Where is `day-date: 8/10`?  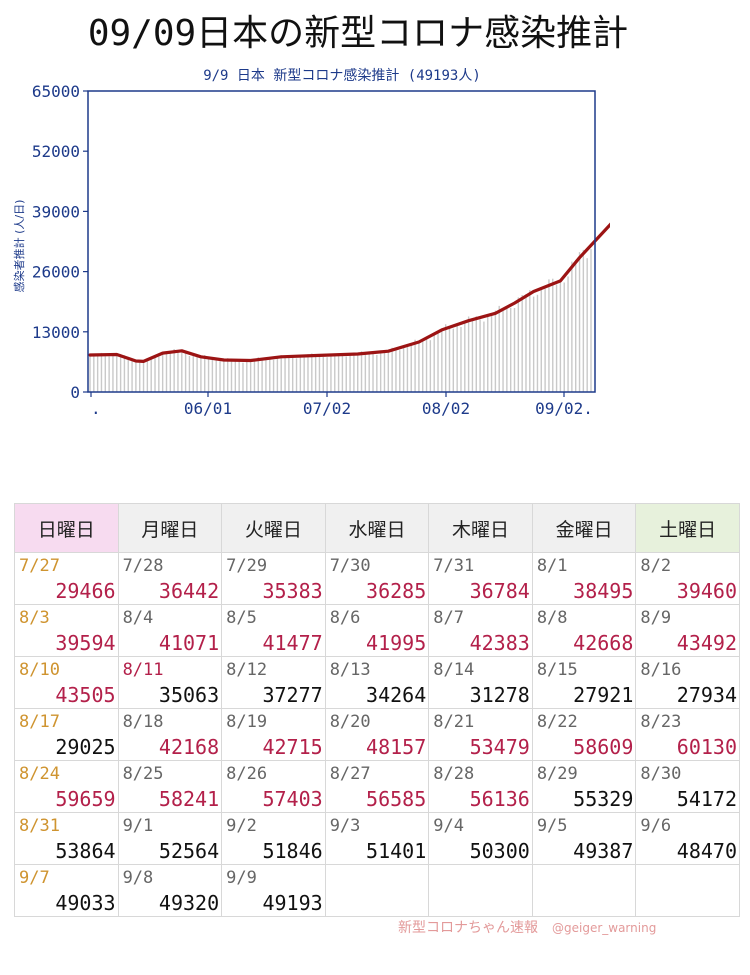
day-date: 8/10 is located at coordinates (39, 670).